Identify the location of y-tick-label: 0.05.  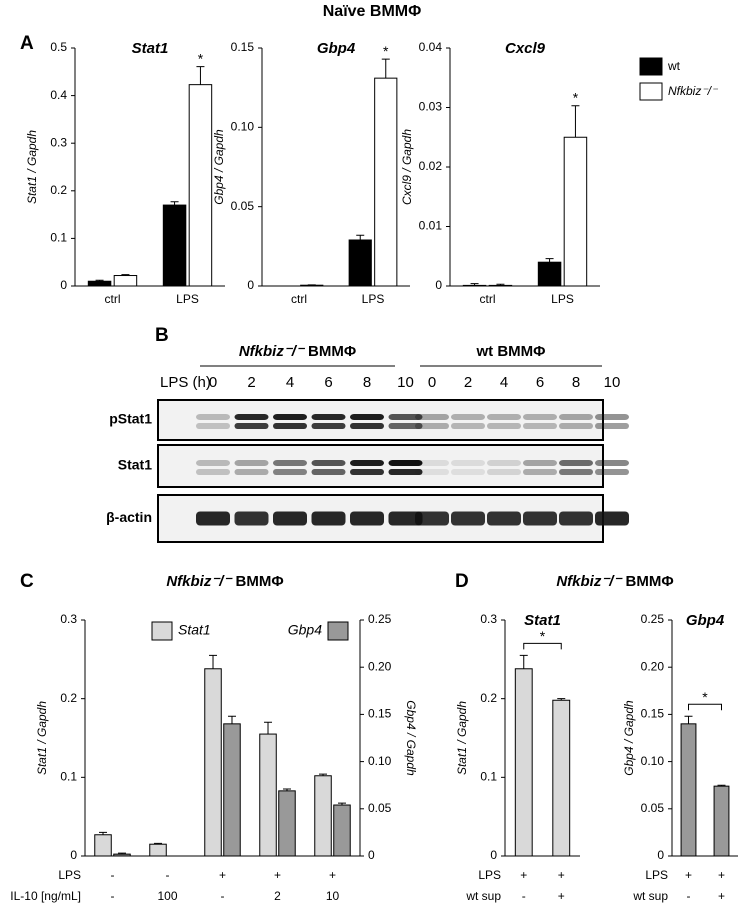
(243, 206).